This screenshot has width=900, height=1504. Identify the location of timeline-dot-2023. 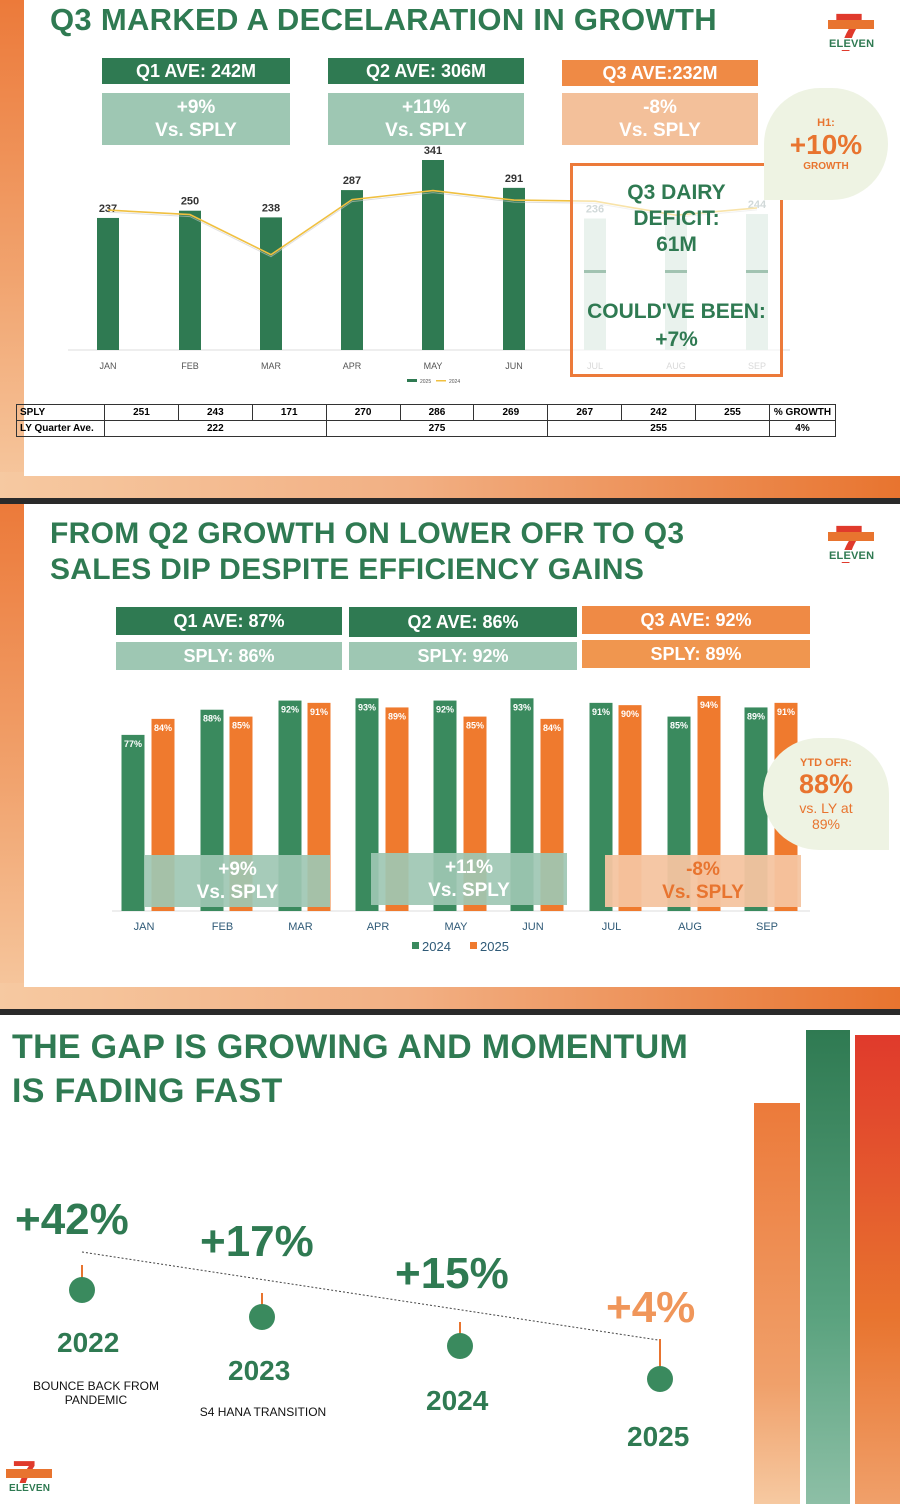
(262, 1317).